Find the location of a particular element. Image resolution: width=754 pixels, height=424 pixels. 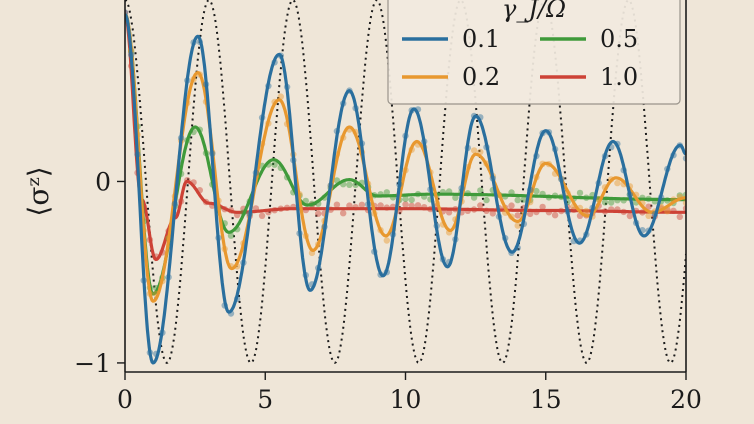

legend-box is located at coordinates (534, 52).